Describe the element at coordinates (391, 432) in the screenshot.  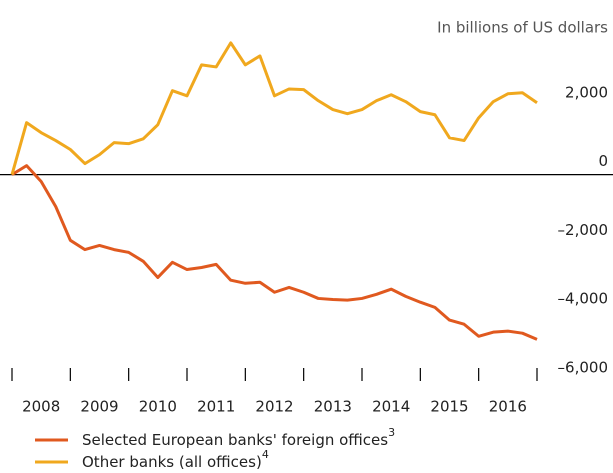
I see `legend-footnote: 3` at that location.